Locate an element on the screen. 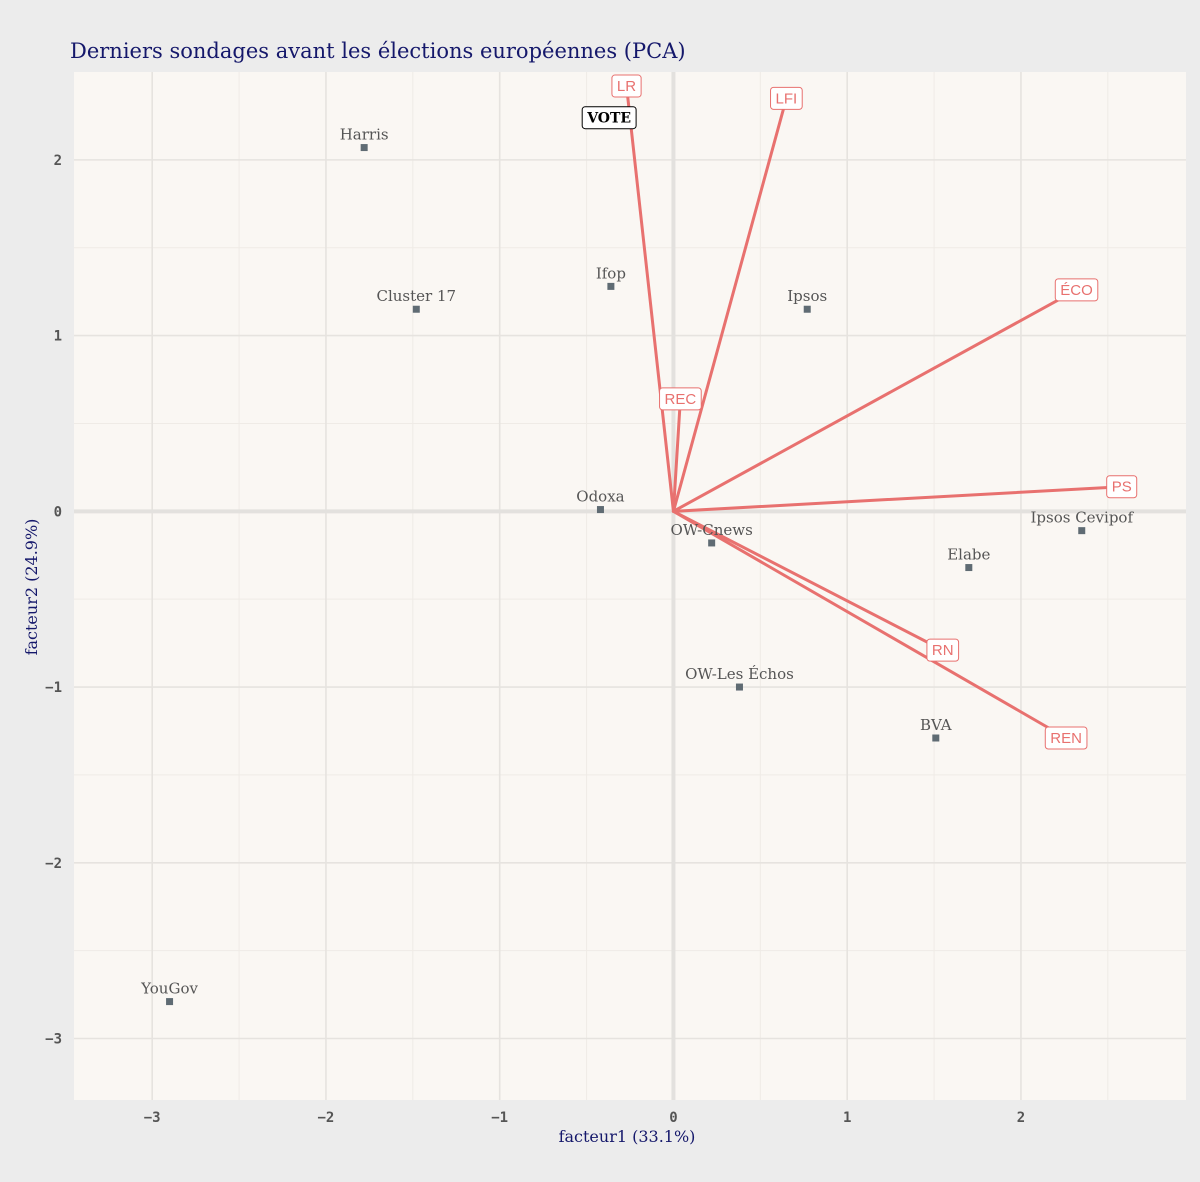 The height and width of the screenshot is (1182, 1200). poll-point-label: Cluster 17 is located at coordinates (416, 296).